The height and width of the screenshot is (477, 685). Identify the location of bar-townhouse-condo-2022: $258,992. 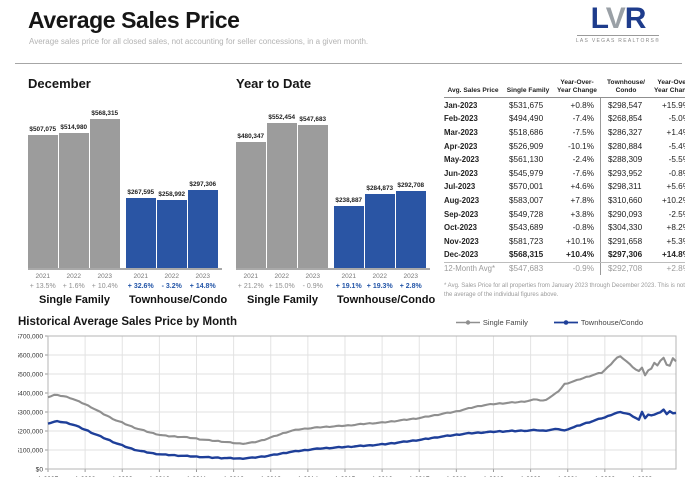
(172, 229).